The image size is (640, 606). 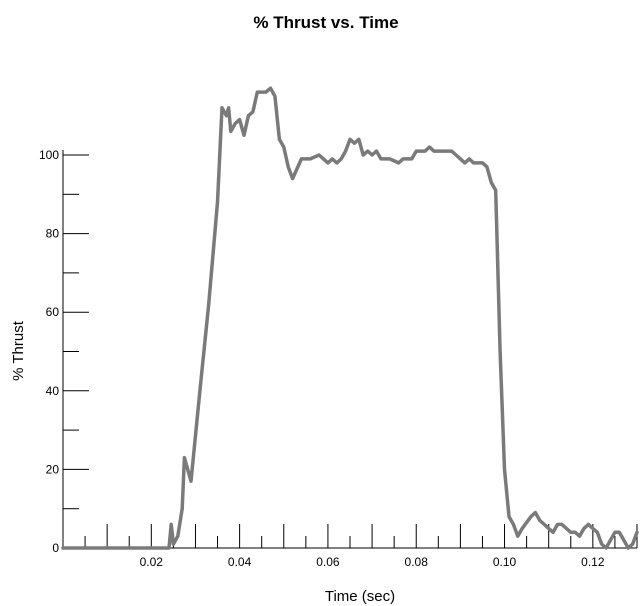 I want to click on y-tick-label: 100, so click(x=49, y=155).